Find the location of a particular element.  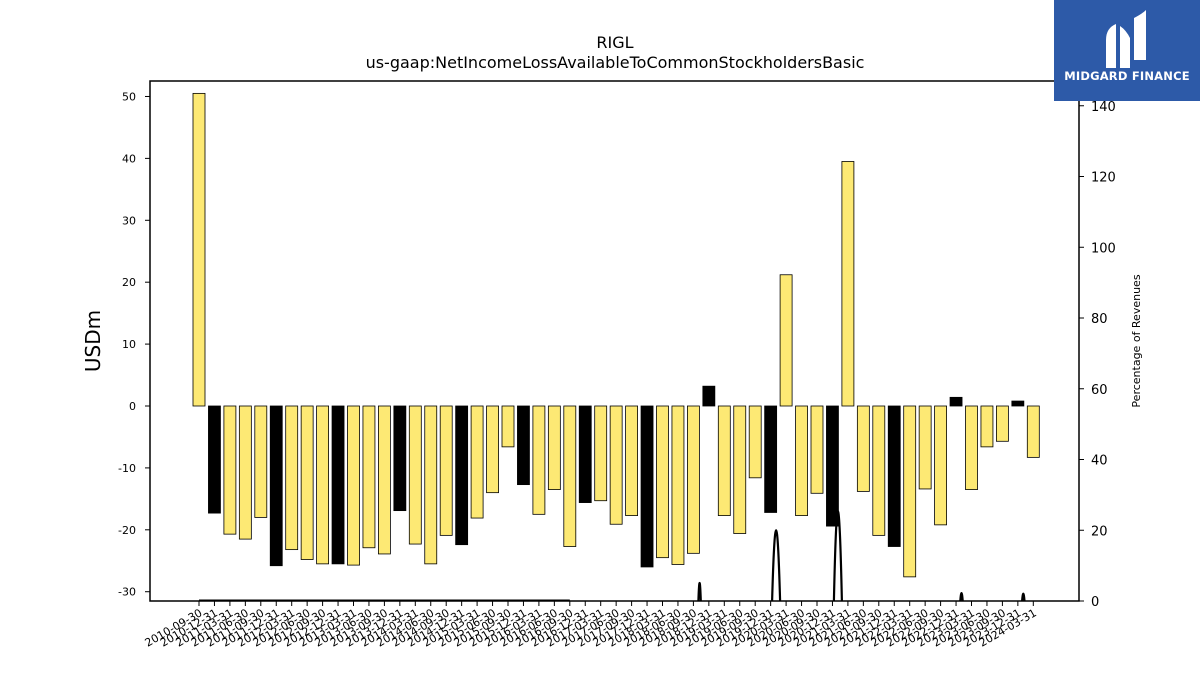

y2-tick-label: 80 is located at coordinates (1099, 319).